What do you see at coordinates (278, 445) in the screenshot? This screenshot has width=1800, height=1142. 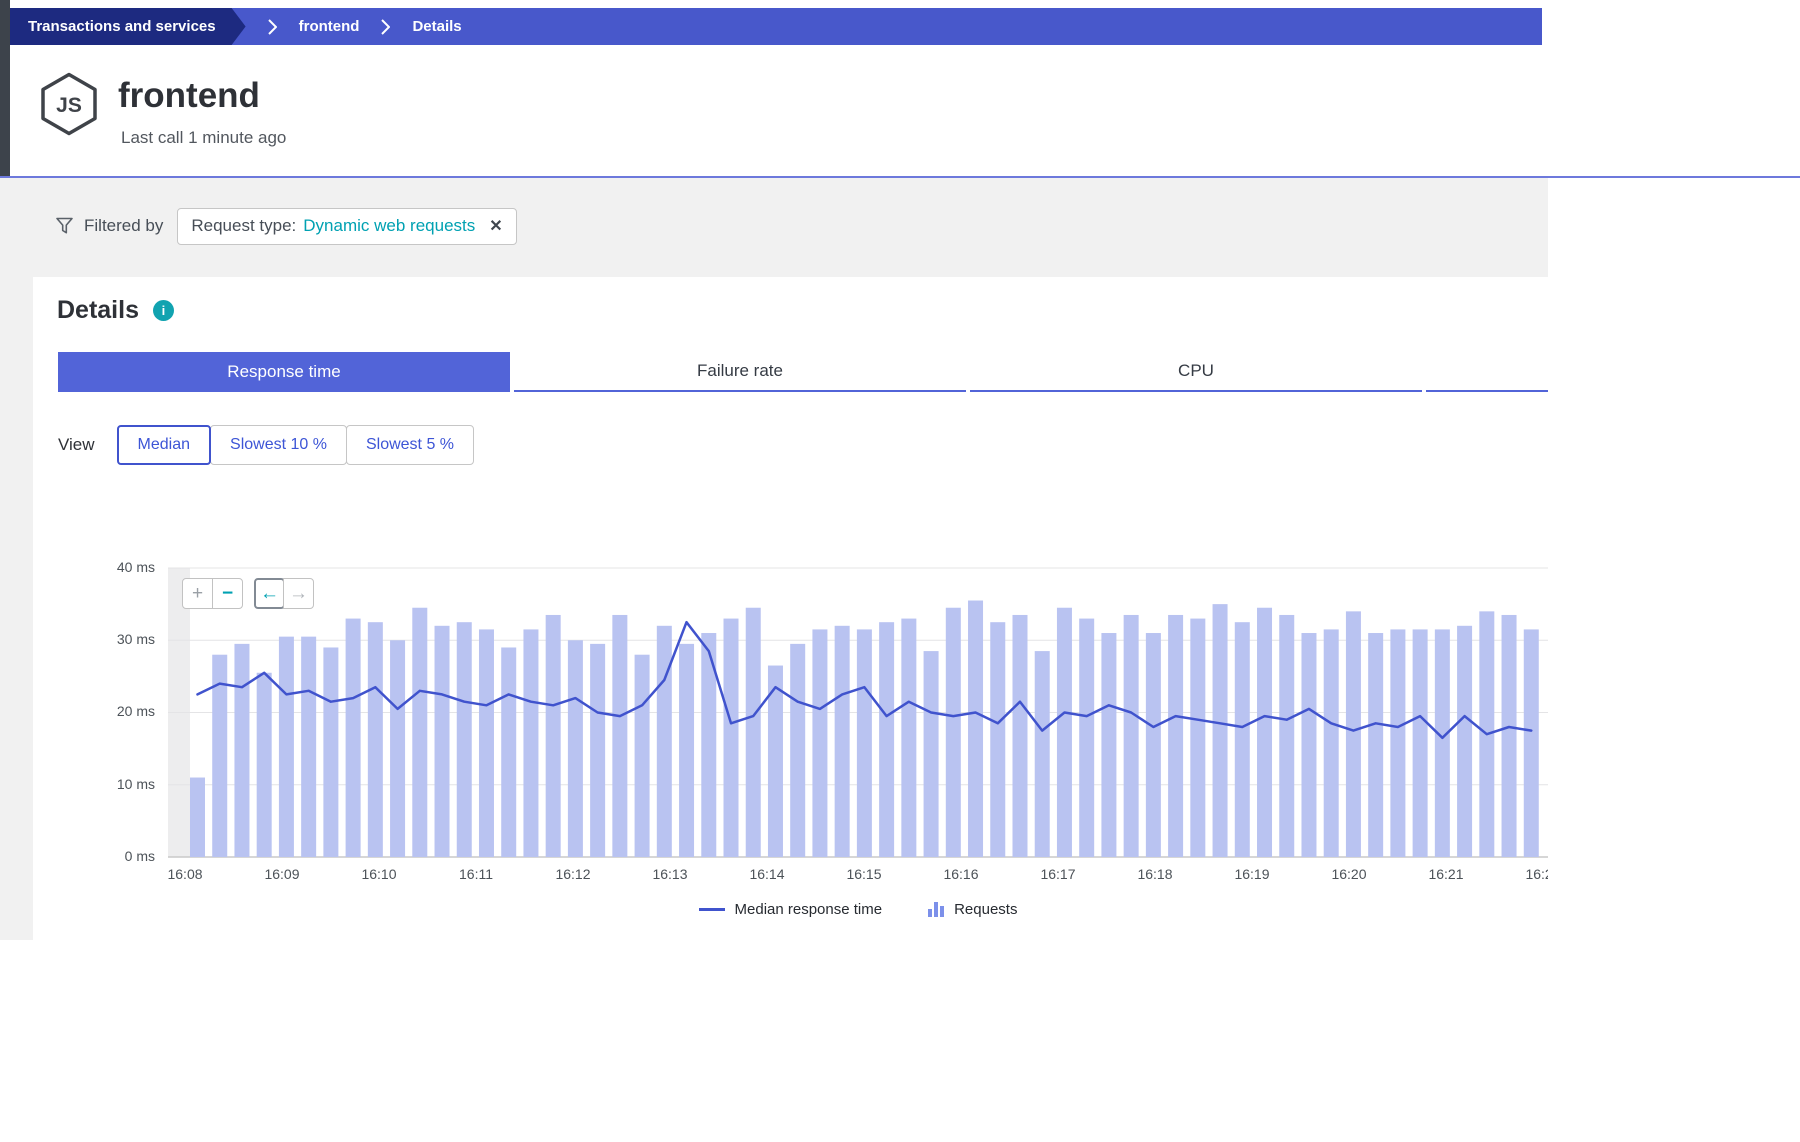 I see `view-option-slowest-10: Slowest 10 %` at bounding box center [278, 445].